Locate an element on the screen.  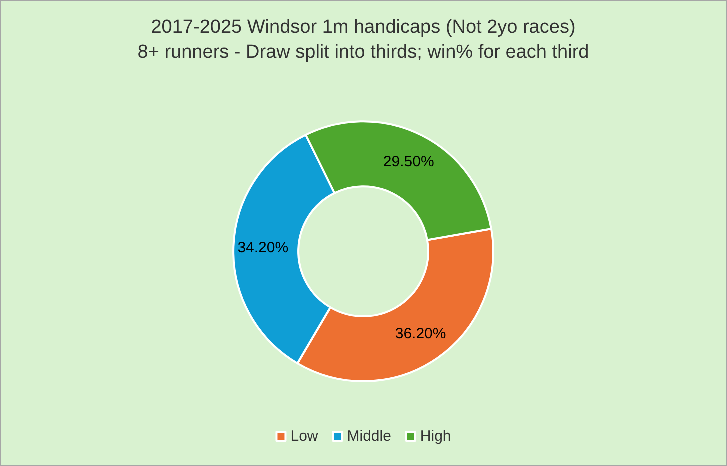
chart-title: 2017-2025 Windsor 1m handicaps (Not 2yo races) is located at coordinates (363, 27).